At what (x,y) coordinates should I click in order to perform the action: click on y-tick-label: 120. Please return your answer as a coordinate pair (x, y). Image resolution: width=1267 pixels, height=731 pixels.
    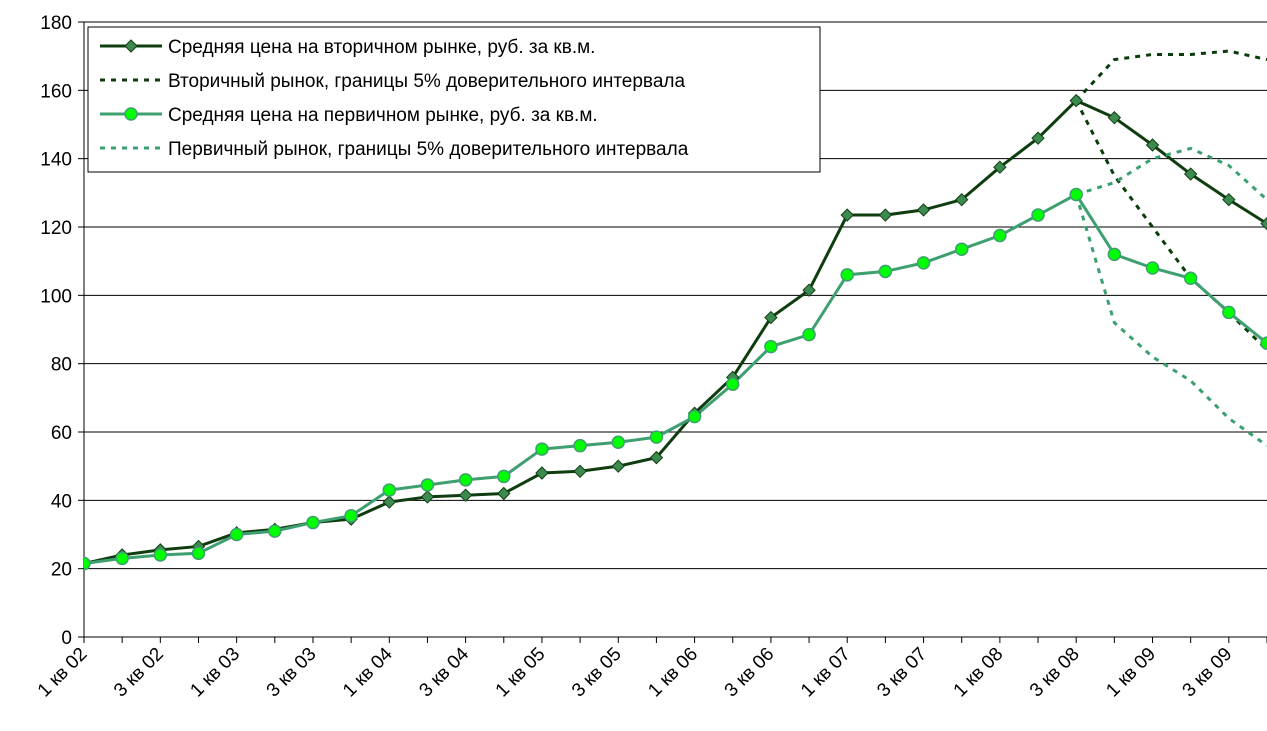
    Looking at the image, I should click on (56, 228).